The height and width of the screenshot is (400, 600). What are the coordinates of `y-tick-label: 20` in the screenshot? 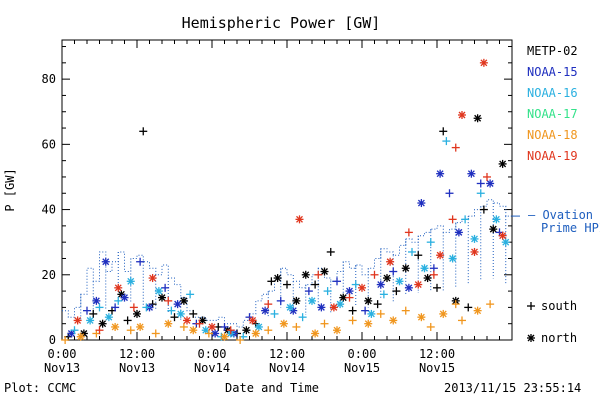 It's located at (49, 275).